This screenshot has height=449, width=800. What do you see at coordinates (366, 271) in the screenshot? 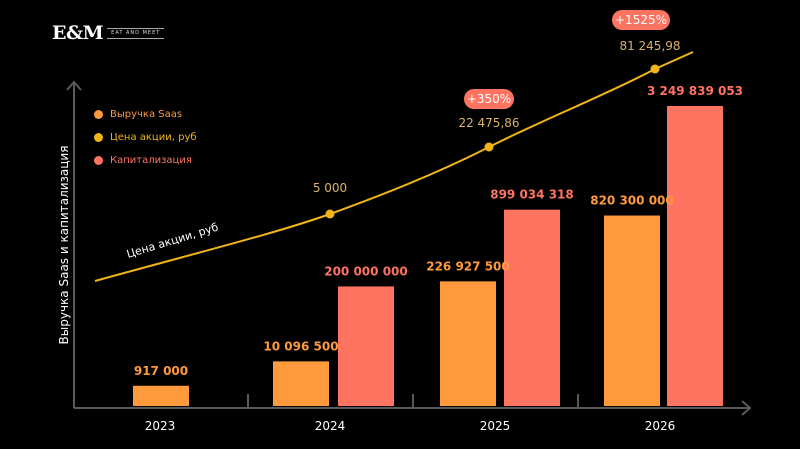
I see `data-label-cap: 200 000 000` at bounding box center [366, 271].